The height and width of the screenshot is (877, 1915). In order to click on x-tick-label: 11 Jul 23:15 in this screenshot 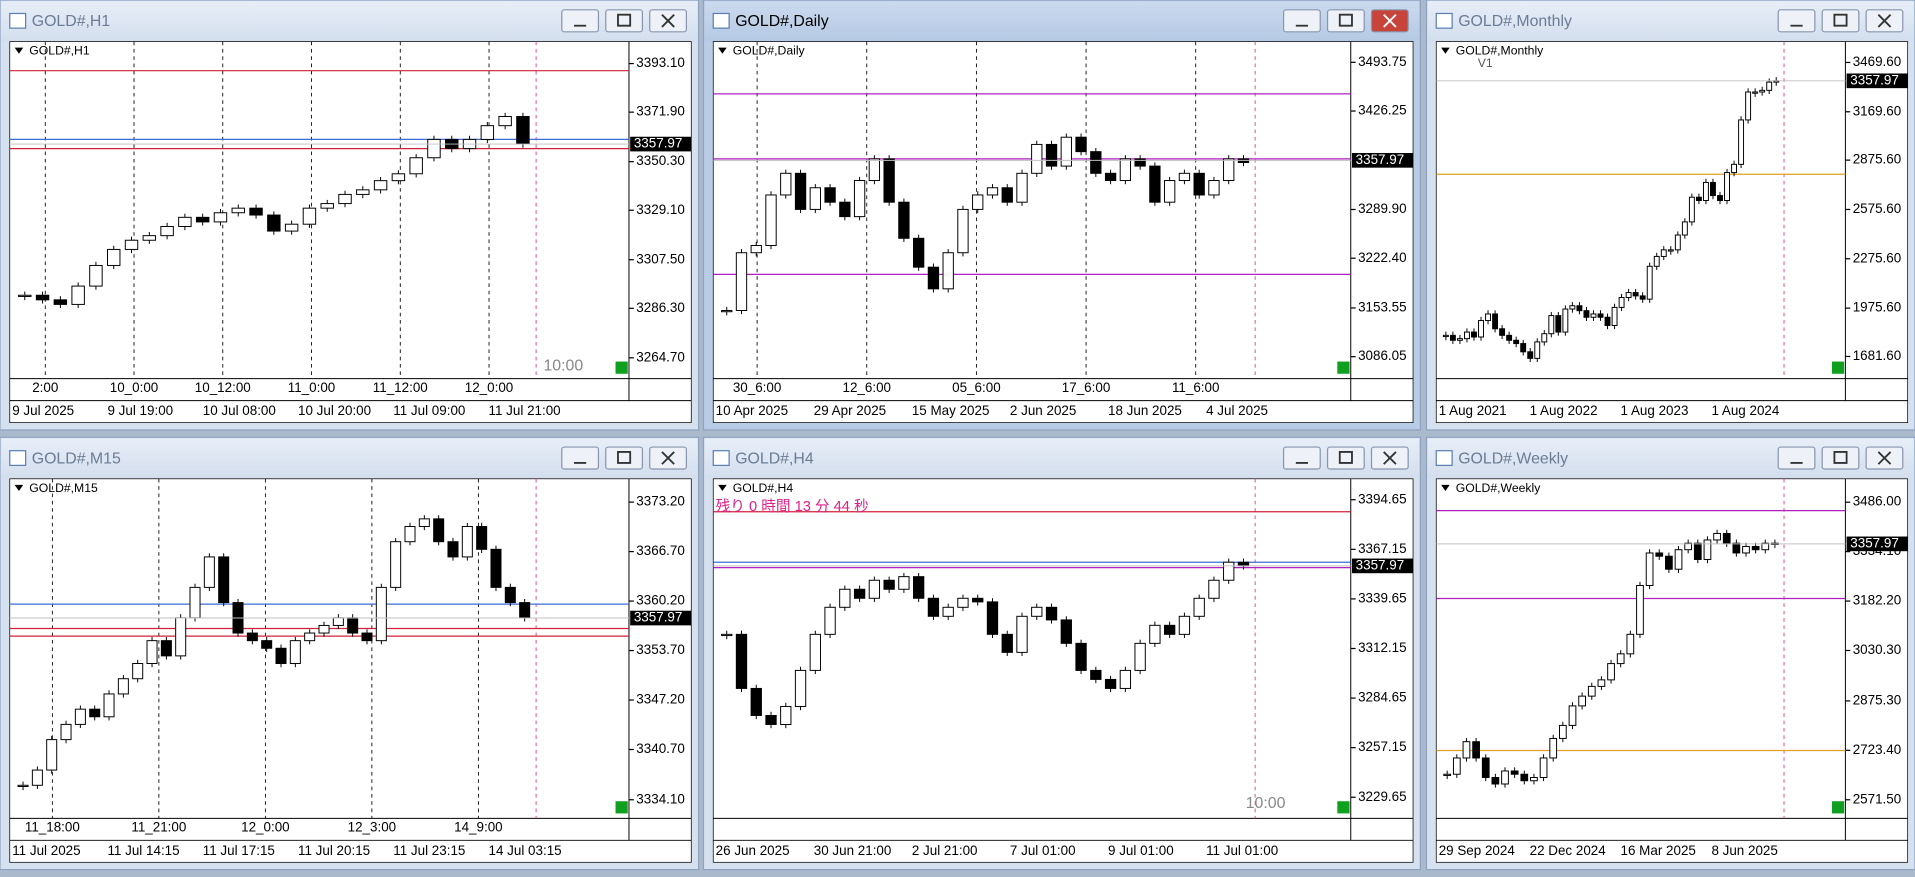, I will do `click(429, 850)`.